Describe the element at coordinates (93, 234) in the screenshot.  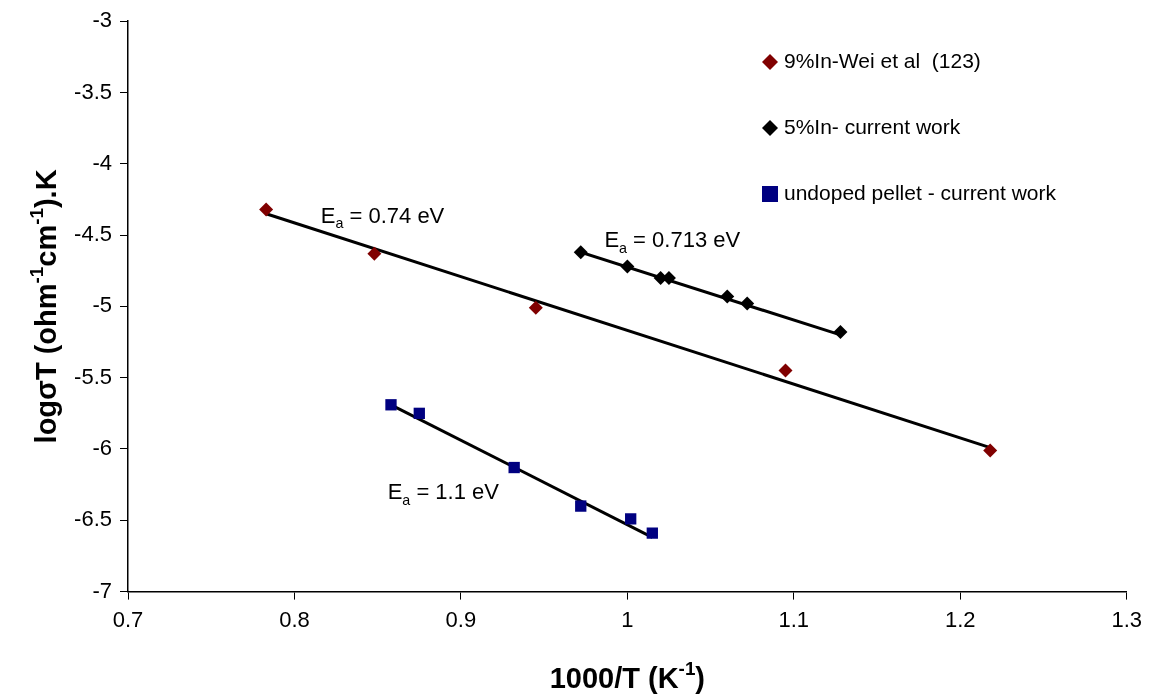
I see `y-tick-label: -4.5` at that location.